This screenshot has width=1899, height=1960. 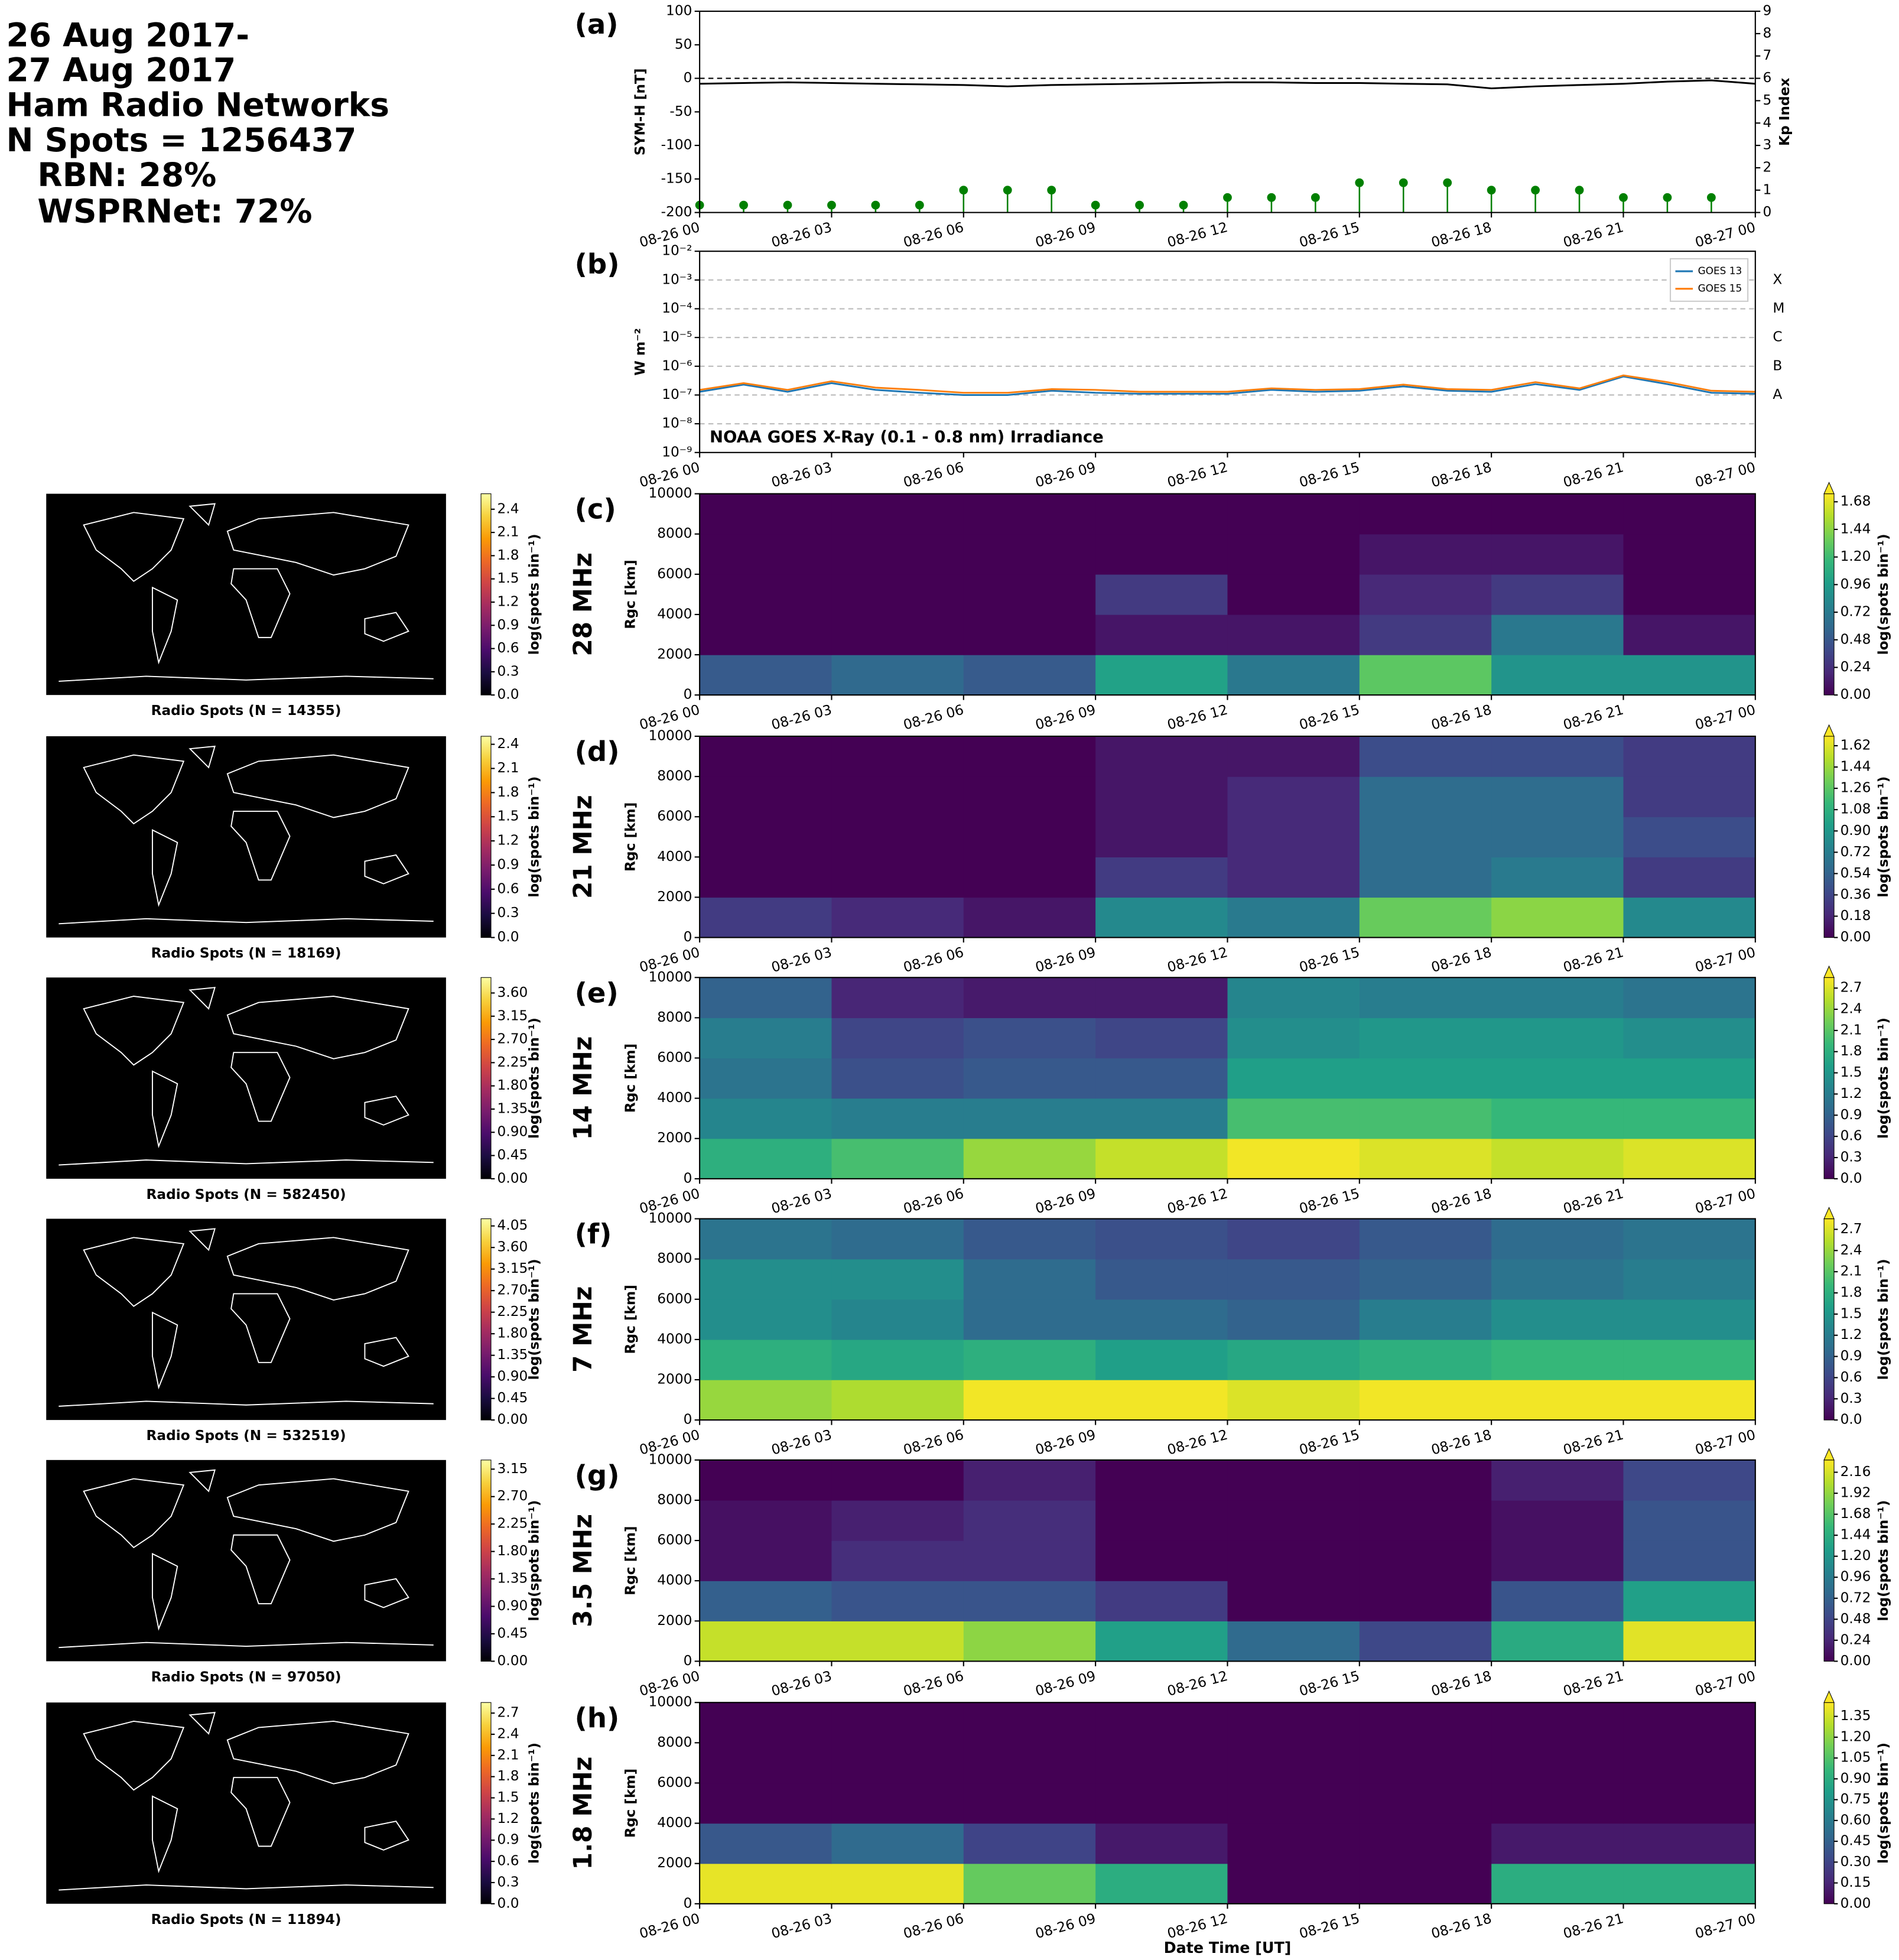 I want to click on colorbar-tick-label: 0.30, so click(x=1856, y=1862).